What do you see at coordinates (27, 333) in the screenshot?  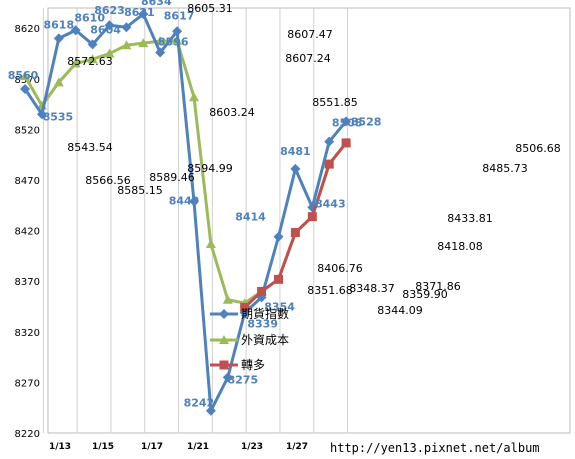 I see `y-tick-label: 8320` at bounding box center [27, 333].